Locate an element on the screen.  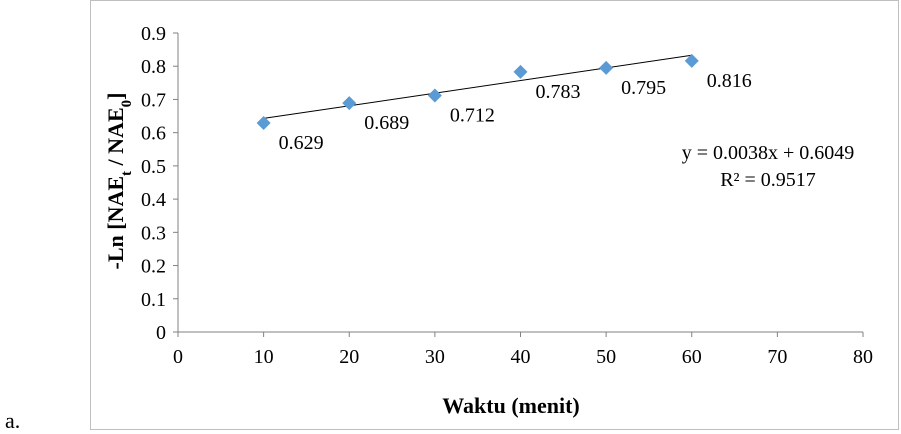
y-tick-label: 0.4 is located at coordinates (153, 200).